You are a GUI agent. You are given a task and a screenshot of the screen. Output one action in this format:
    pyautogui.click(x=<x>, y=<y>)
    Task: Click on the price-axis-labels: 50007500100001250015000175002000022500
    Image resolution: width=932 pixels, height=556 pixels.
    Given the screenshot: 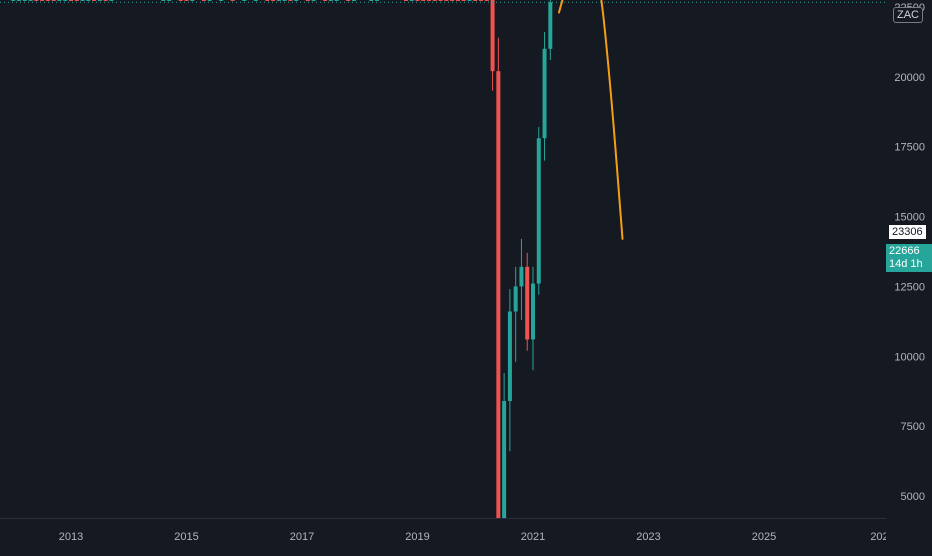 What is the action you would take?
    pyautogui.click(x=909, y=252)
    